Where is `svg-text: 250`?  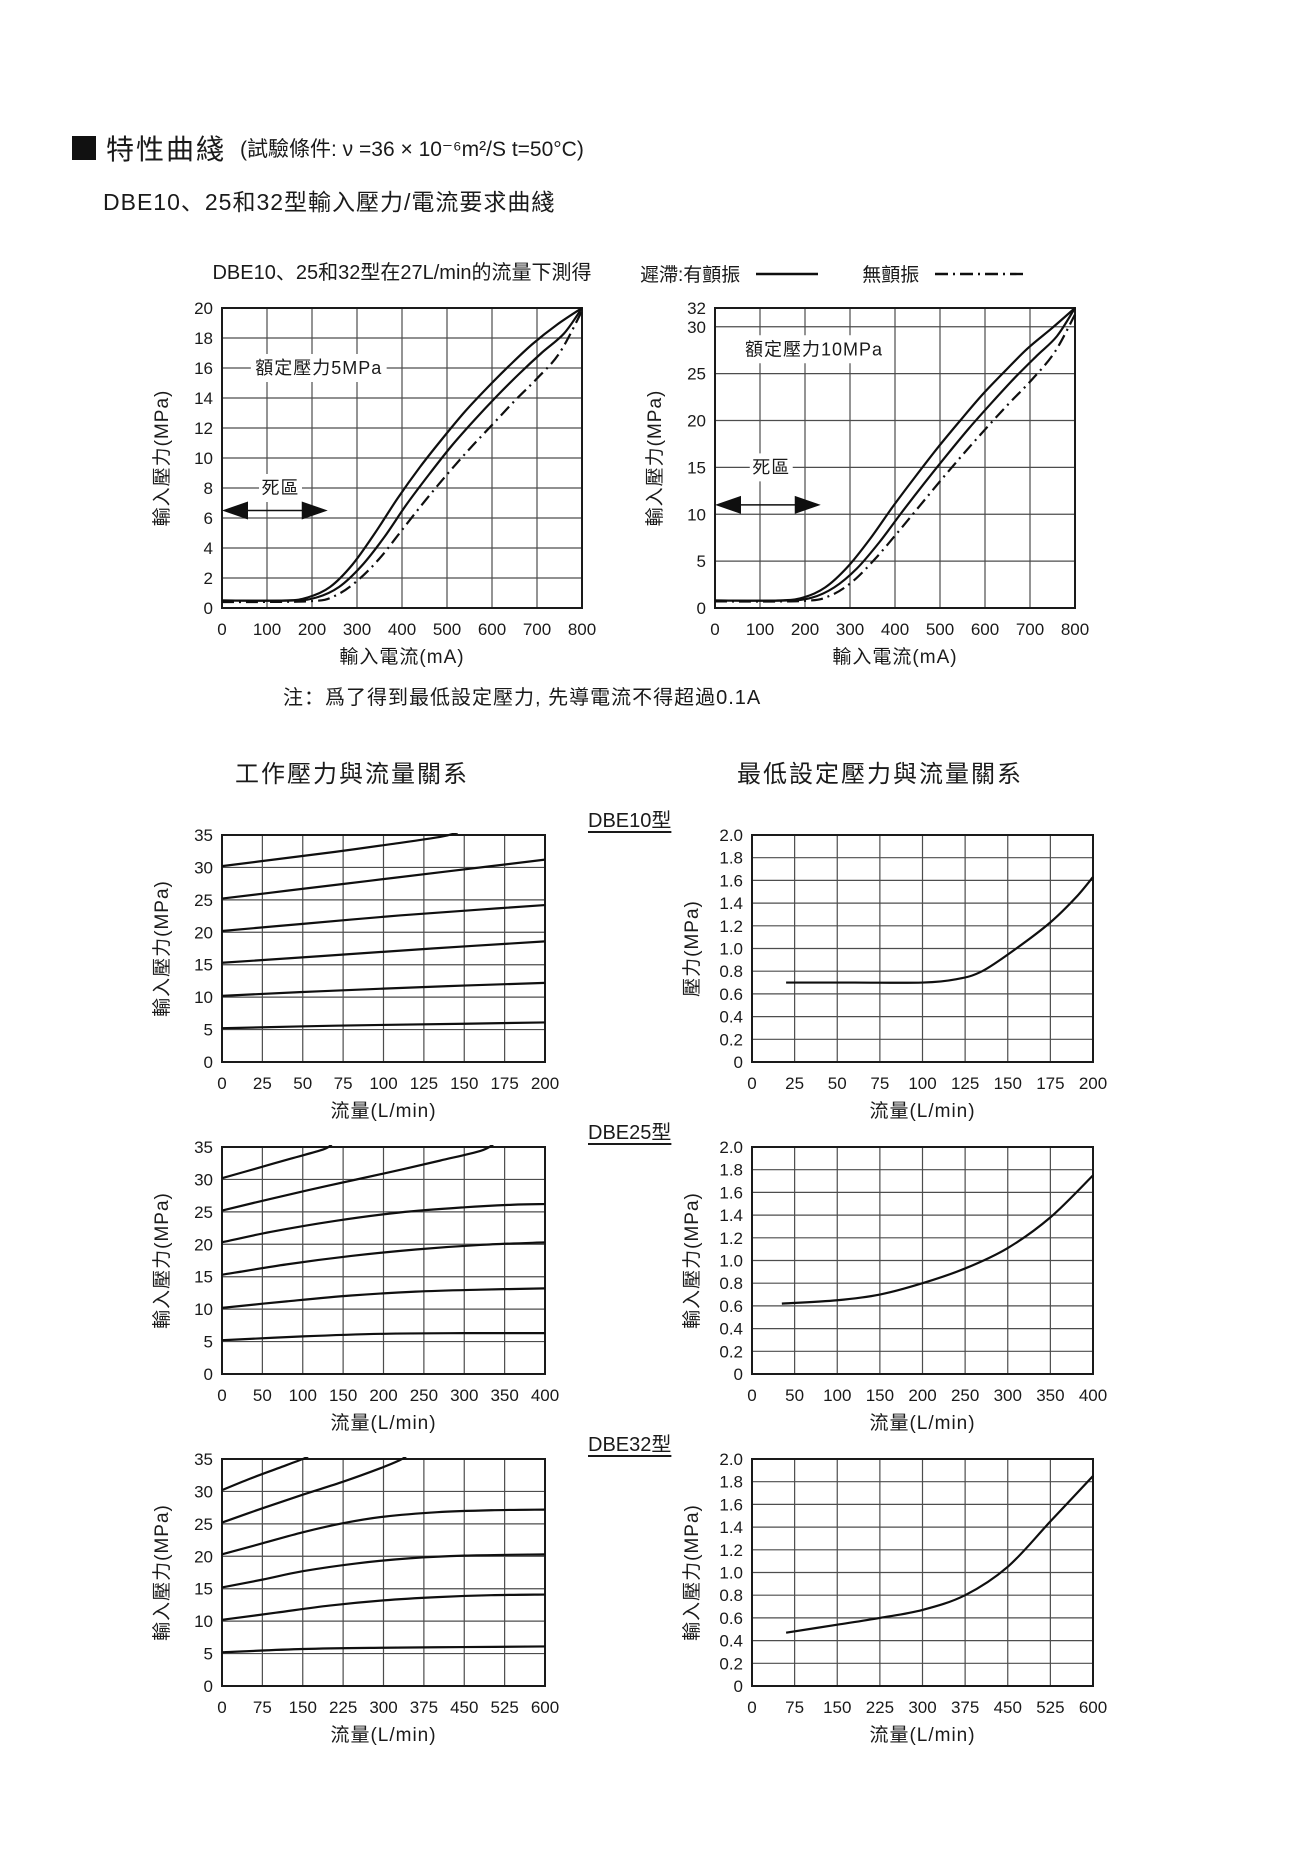
svg-text: 250 is located at coordinates (965, 1395).